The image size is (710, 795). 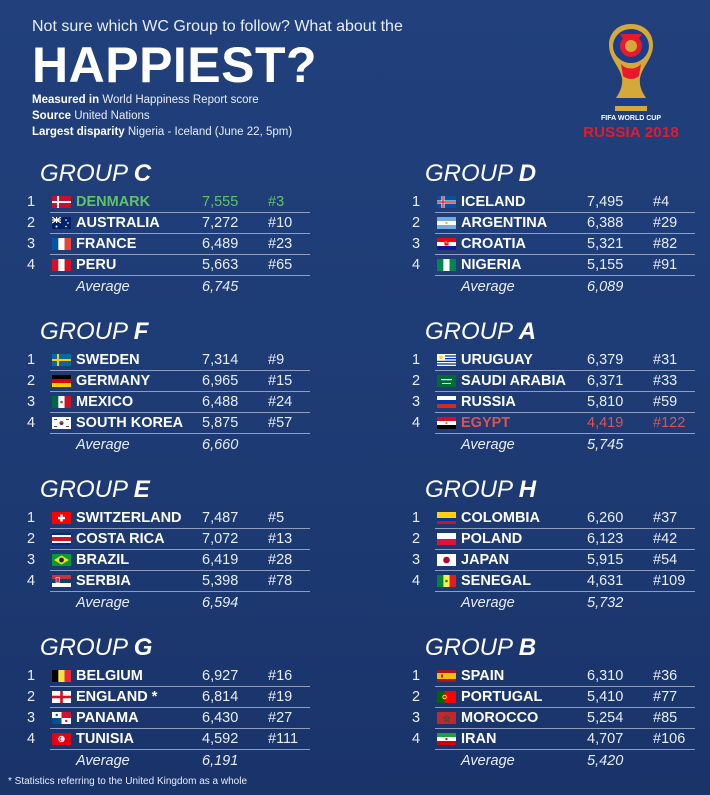 What do you see at coordinates (220, 739) in the screenshot?
I see `happiness-score: 4,592` at bounding box center [220, 739].